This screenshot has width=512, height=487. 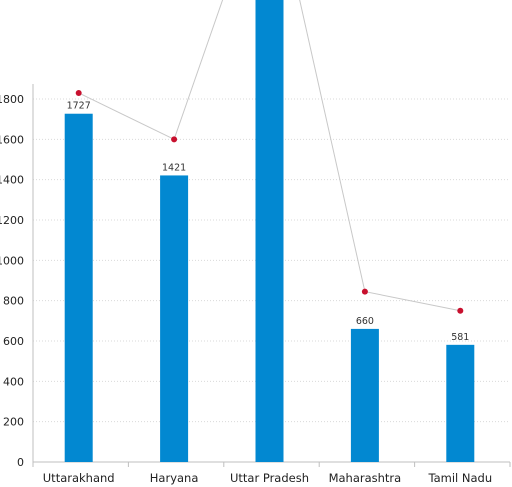 What do you see at coordinates (12, 220) in the screenshot?
I see `y-tick-label: 1200` at bounding box center [12, 220].